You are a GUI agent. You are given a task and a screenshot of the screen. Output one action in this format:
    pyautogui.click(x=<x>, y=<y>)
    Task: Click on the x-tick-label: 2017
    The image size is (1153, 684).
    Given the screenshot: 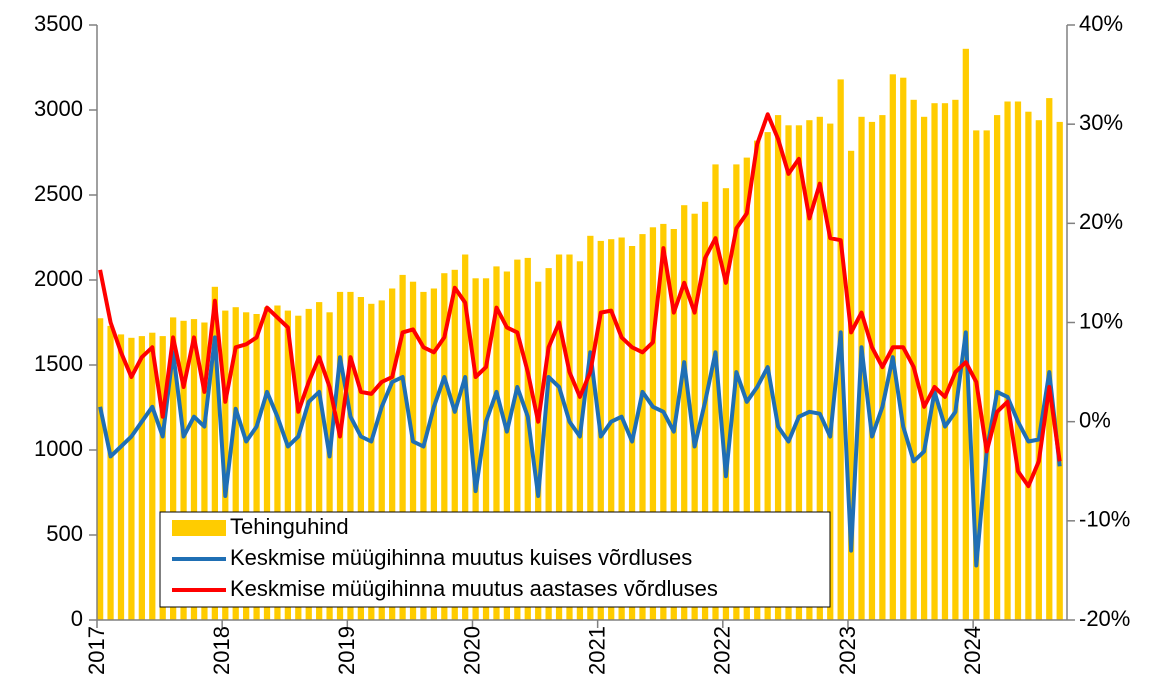 What is the action you would take?
    pyautogui.click(x=96, y=650)
    